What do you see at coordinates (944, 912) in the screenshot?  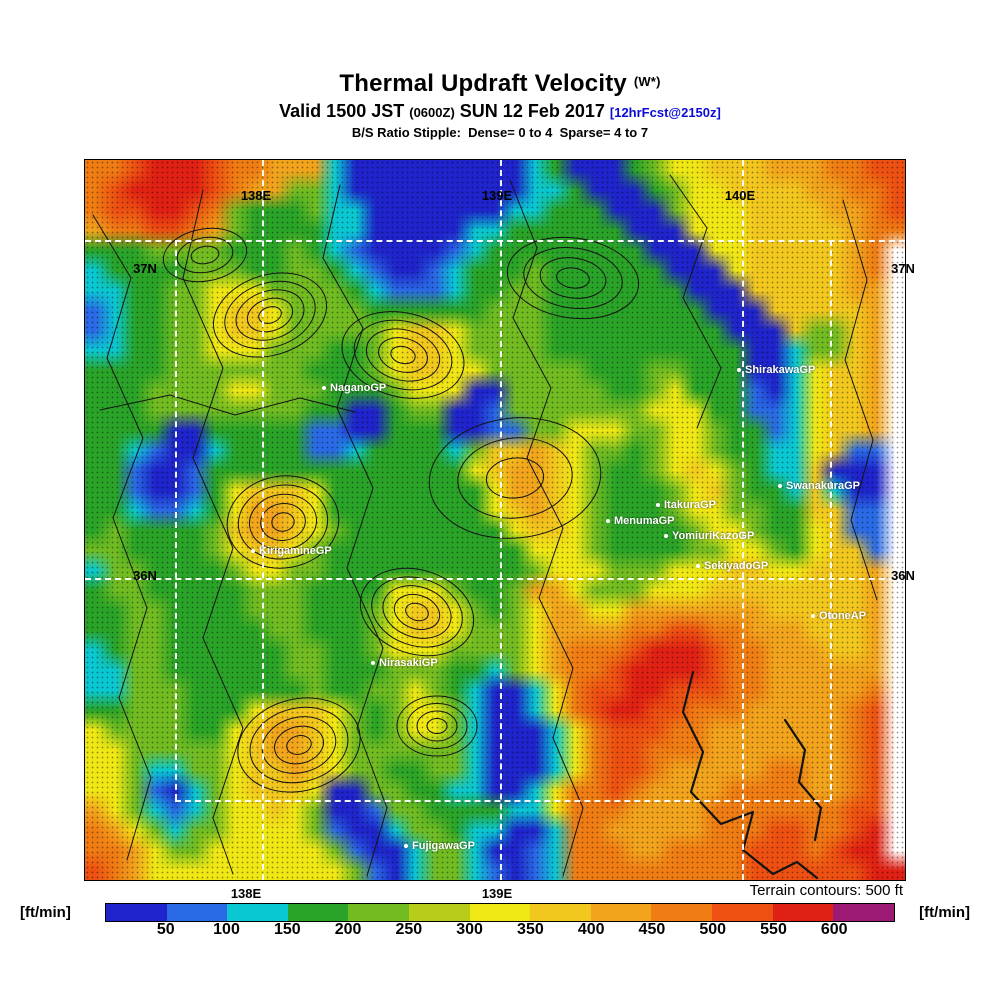 I see `legend-unit-right: [ft/min]` at bounding box center [944, 912].